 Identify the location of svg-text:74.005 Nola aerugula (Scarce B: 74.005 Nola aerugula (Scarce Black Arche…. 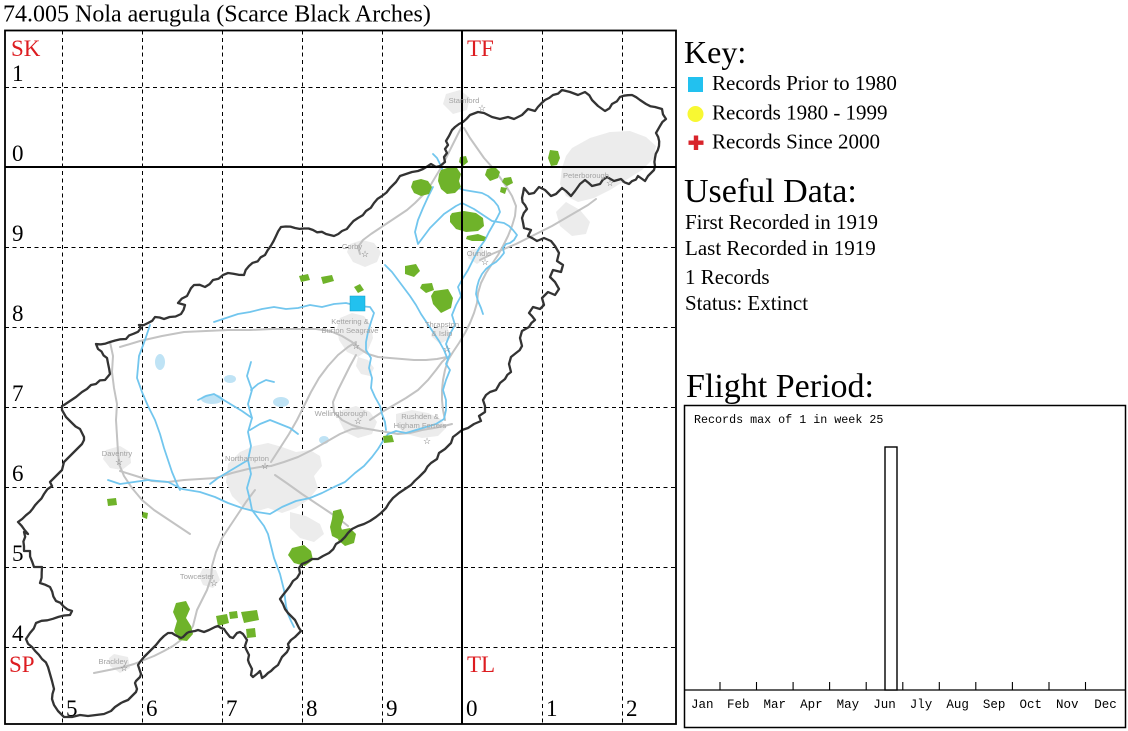
(217, 15).